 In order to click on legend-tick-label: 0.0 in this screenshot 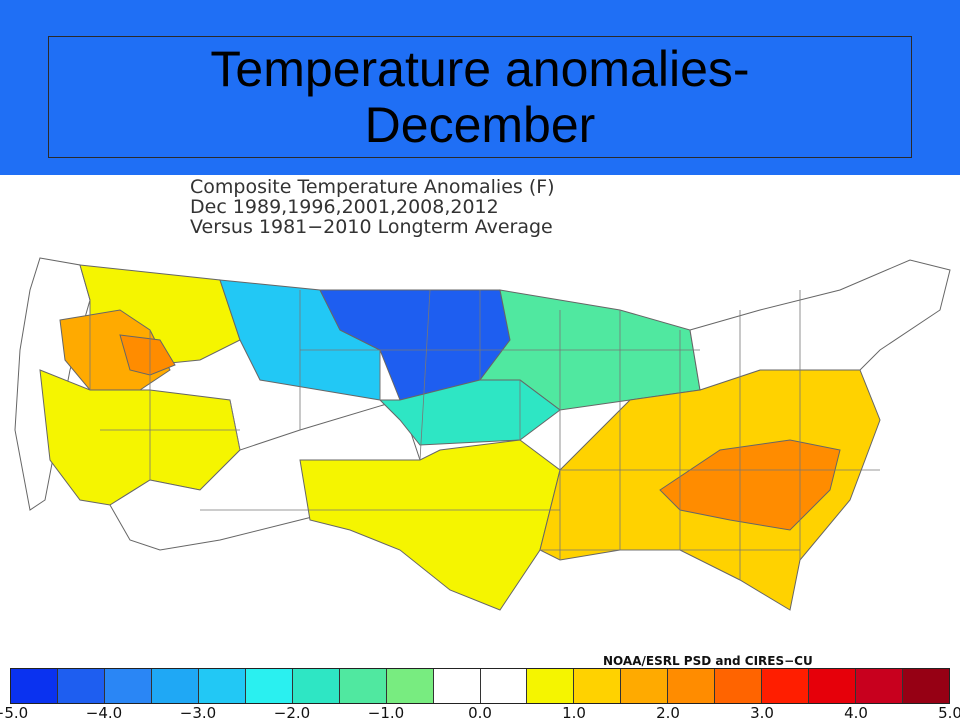, I will do `click(480, 713)`.